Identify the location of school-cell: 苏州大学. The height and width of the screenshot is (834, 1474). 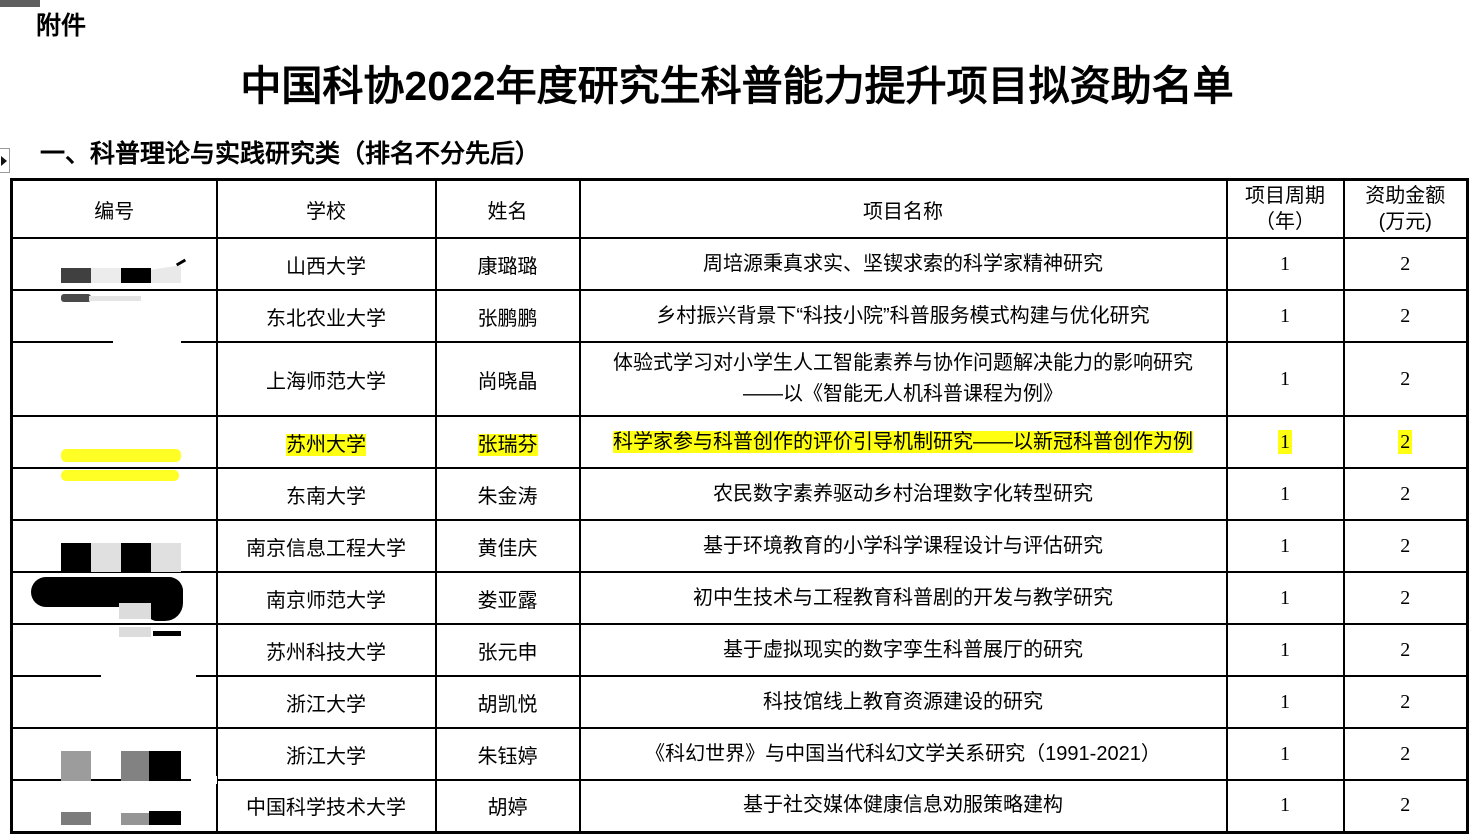
(326, 442).